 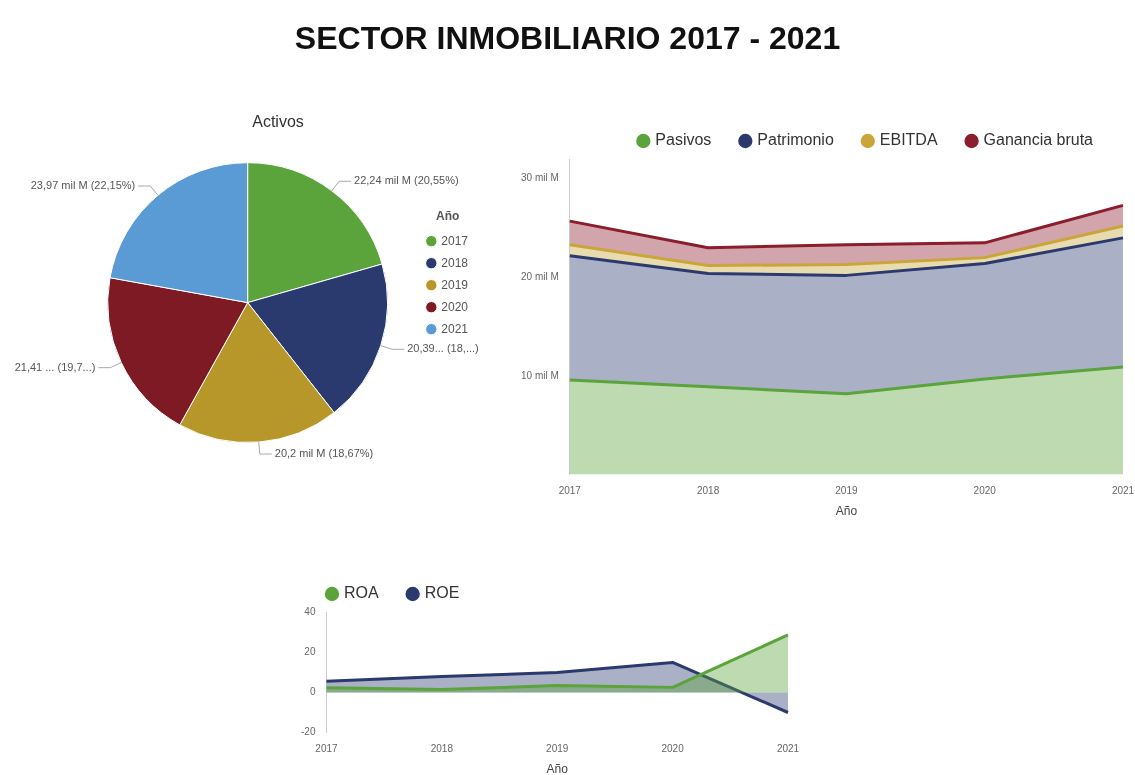 What do you see at coordinates (406, 180) in the screenshot?
I see `data-label: 22,24 mil M (20,55%)` at bounding box center [406, 180].